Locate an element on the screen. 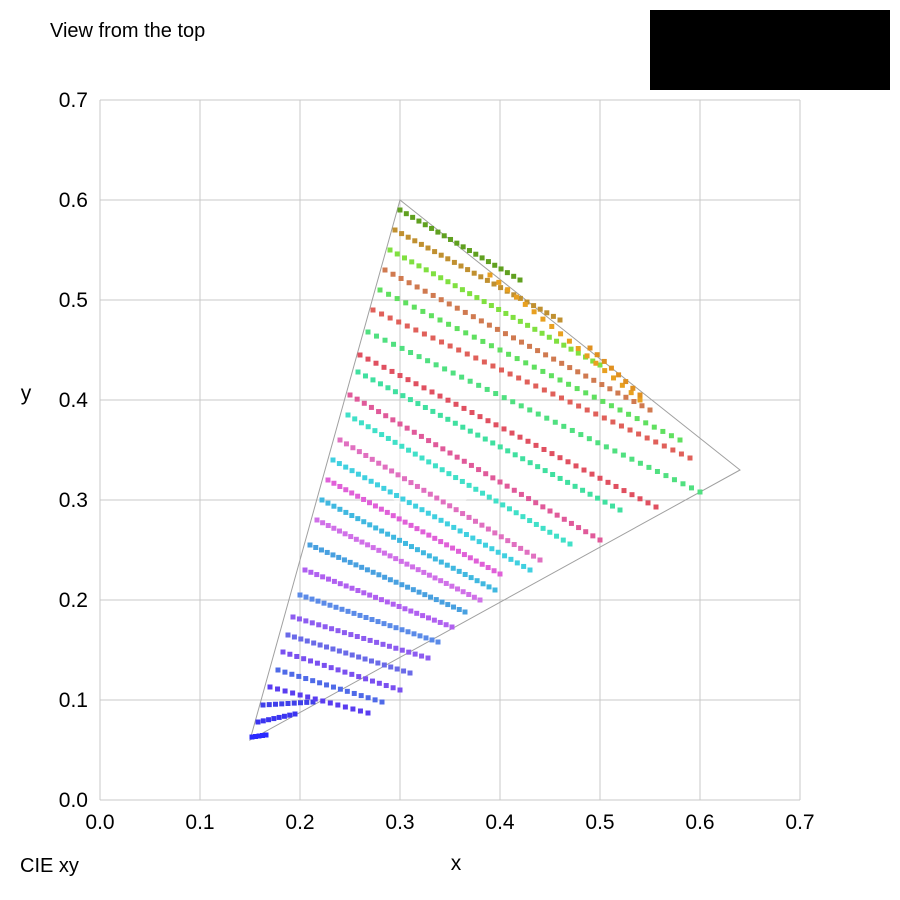 This screenshot has width=900, height=900. y-tick-label: 0.1 is located at coordinates (73, 700).